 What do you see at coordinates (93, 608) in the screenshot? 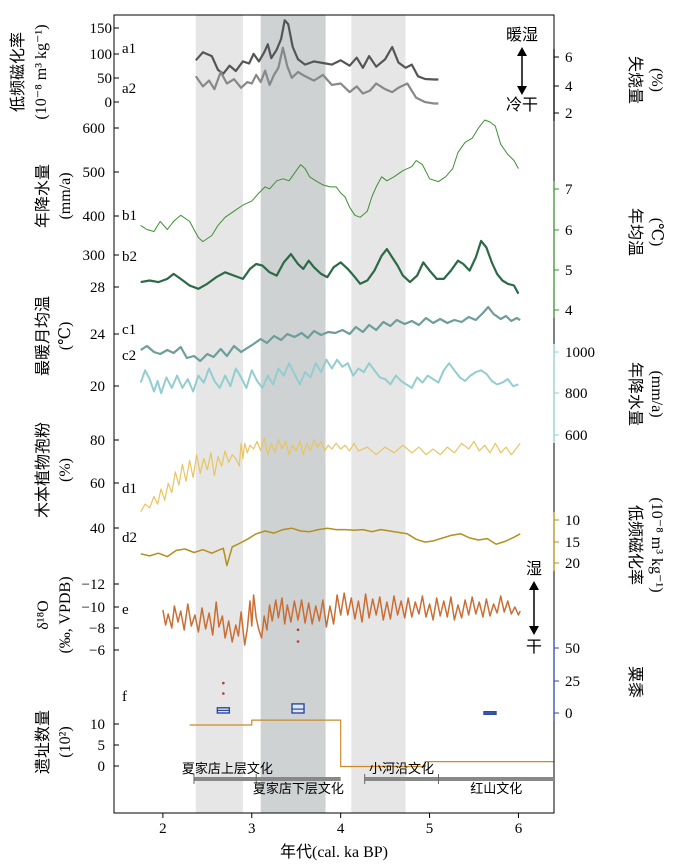
I see `left-tick-label-e: −10` at bounding box center [93, 608].